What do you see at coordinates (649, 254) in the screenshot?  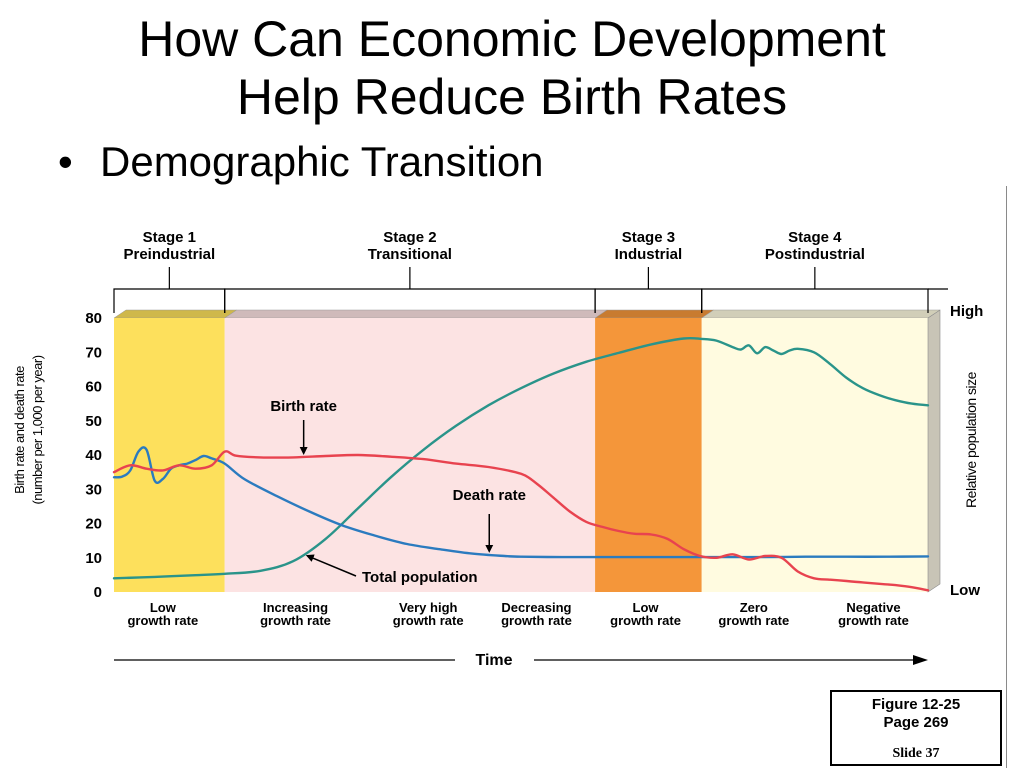 I see `stage-name-3: Industrial` at bounding box center [649, 254].